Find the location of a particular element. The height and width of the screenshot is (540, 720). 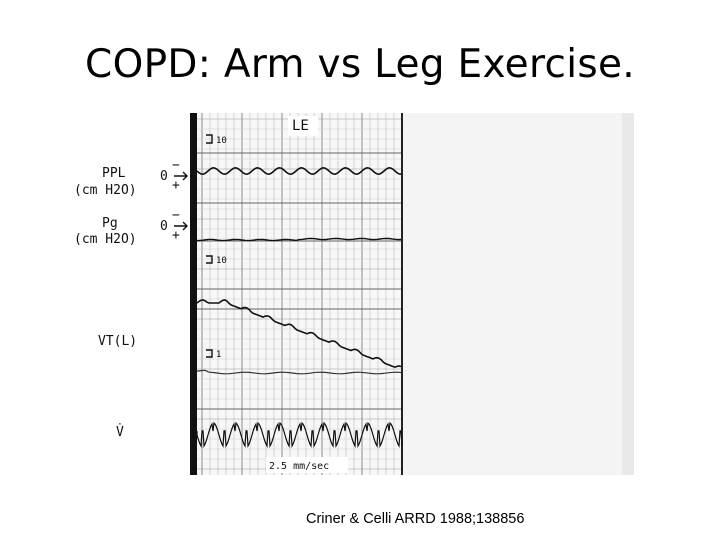

calibration-value-vt: 1 is located at coordinates (219, 355).